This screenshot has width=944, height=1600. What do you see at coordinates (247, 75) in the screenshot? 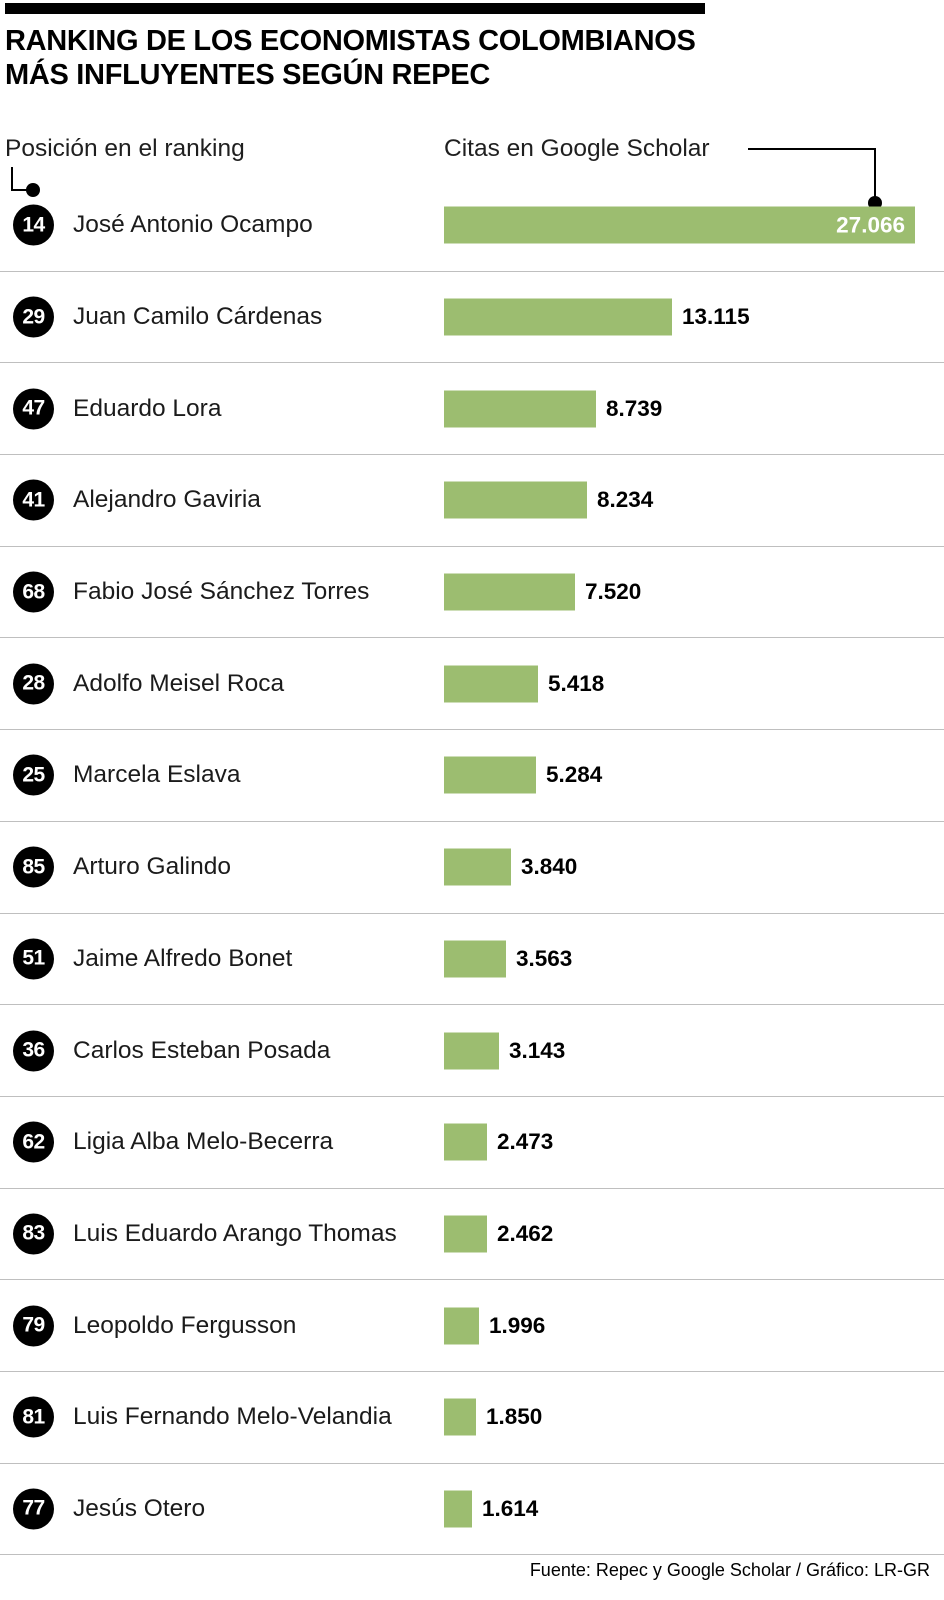
I see `page-title-line2: MÁS INFLUYENTES SEGÚN REPEC` at bounding box center [247, 75].